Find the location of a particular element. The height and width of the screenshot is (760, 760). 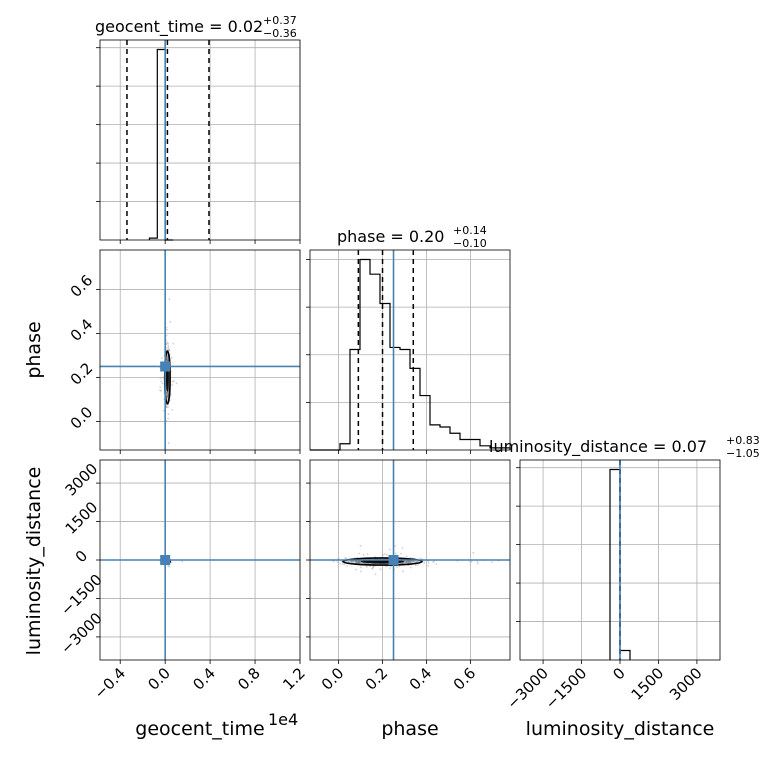

title-phase: phase = 0.20 is located at coordinates (390, 236).